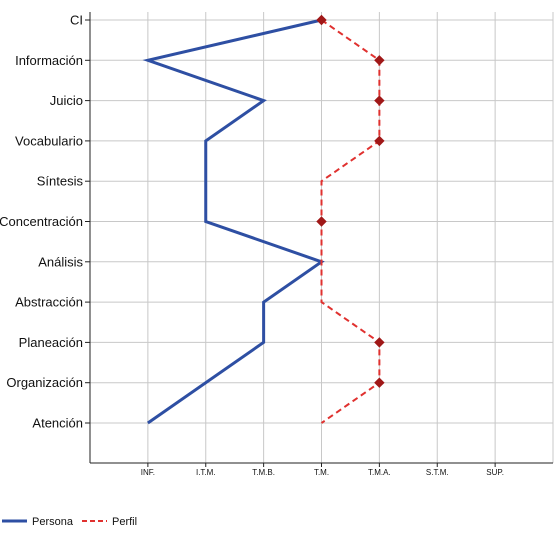 This screenshot has height=552, width=557. I want to click on legend-label-persona: Persona, so click(53, 522).